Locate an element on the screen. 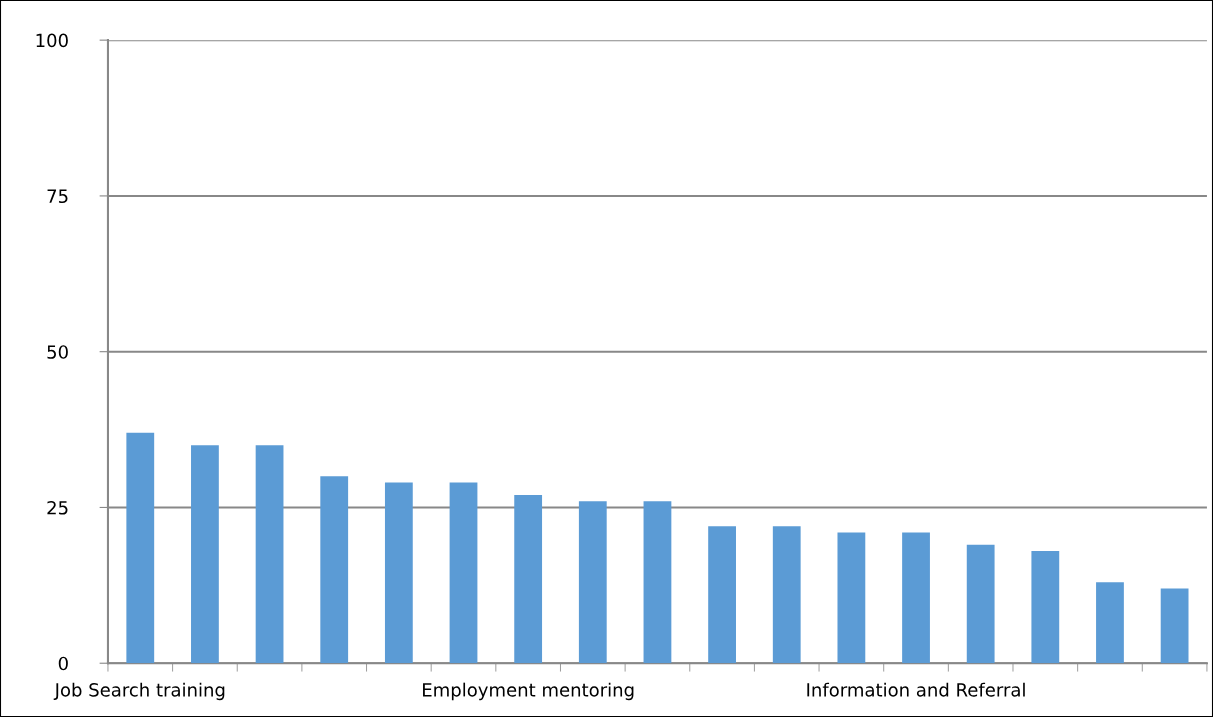  y-tick-label: 50 is located at coordinates (57, 352).